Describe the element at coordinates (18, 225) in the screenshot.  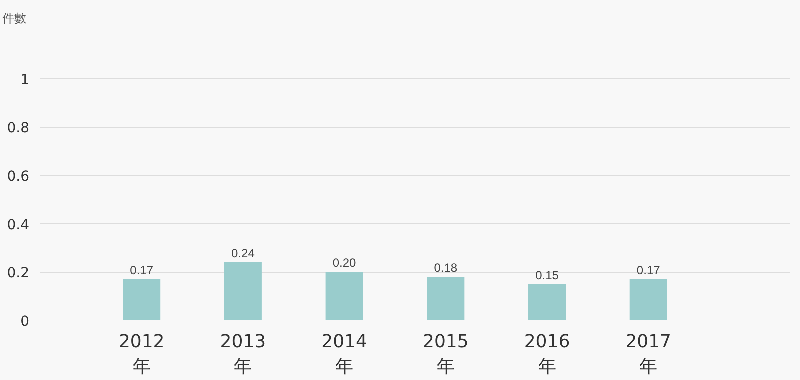
I see `y-tick-label: 0.4` at that location.